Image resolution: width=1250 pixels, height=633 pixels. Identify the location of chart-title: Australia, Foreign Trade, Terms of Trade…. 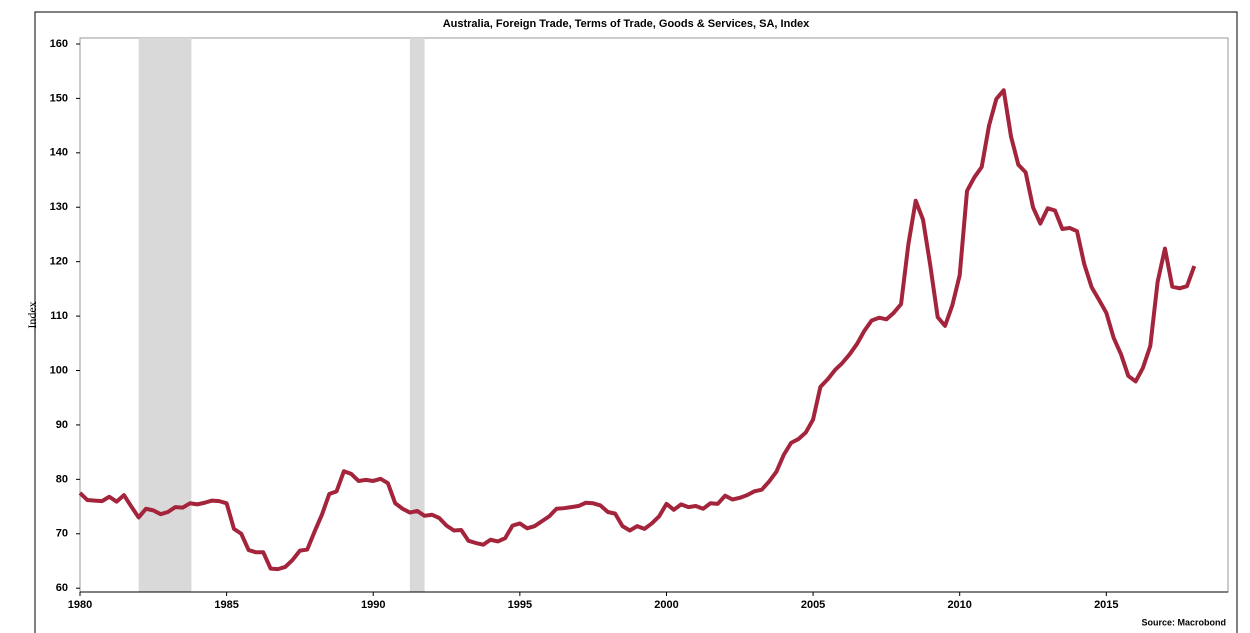
(626, 24).